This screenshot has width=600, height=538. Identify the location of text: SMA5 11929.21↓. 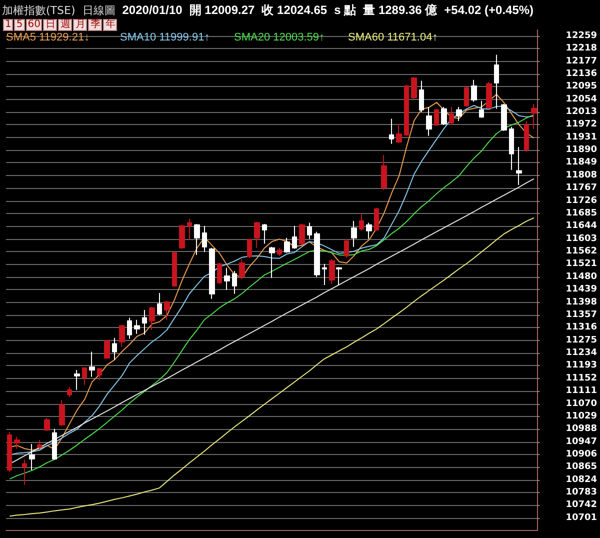
(48, 38).